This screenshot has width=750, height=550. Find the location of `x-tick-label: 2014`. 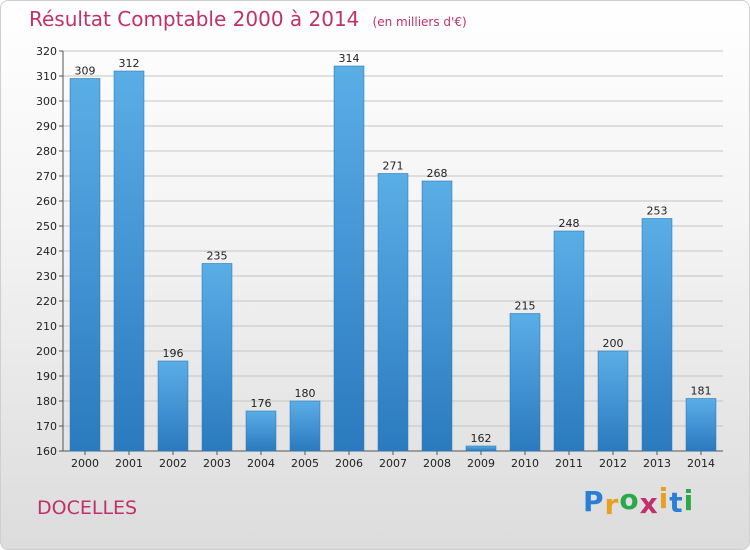

x-tick-label: 2014 is located at coordinates (701, 463).